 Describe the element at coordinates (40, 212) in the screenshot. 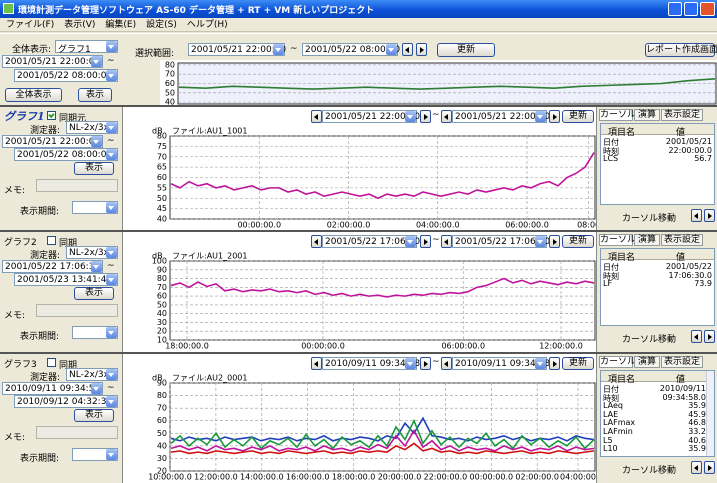

I see `label: 表示期間:` at that location.